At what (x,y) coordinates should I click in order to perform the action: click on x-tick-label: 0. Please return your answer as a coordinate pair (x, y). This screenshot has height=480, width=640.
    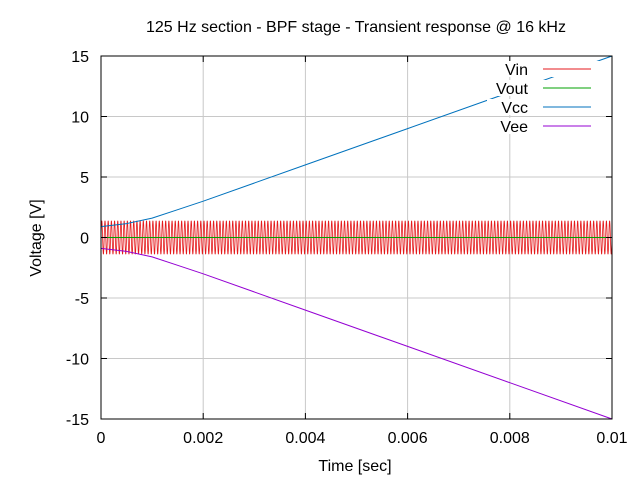
    Looking at the image, I should click on (101, 438).